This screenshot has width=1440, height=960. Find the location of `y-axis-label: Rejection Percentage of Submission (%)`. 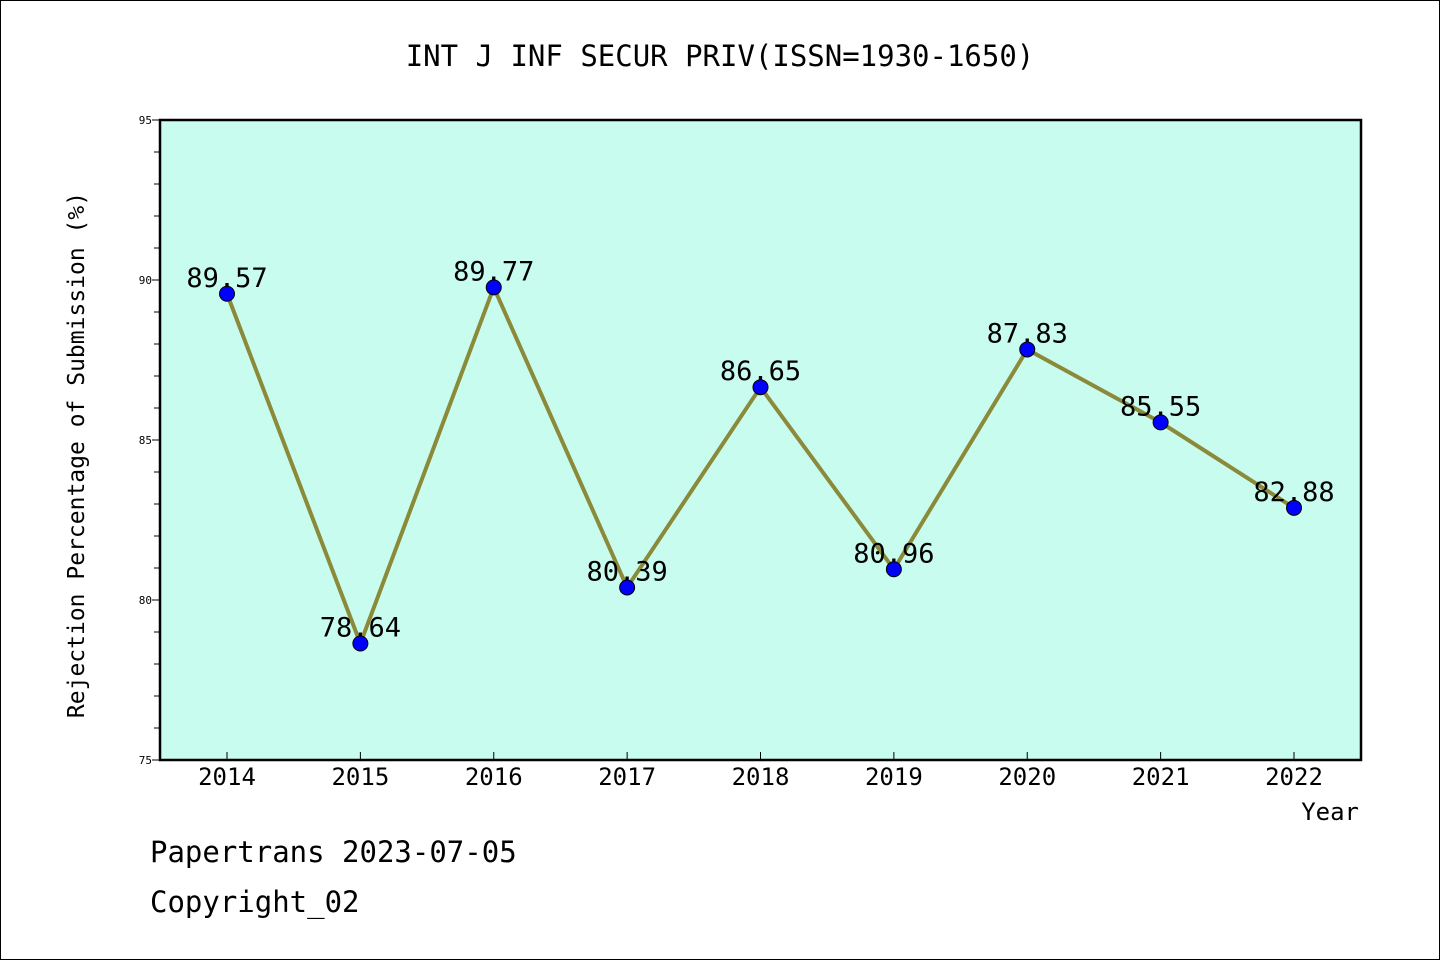

y-axis-label: Rejection Percentage of Submission (%) is located at coordinates (77, 455).